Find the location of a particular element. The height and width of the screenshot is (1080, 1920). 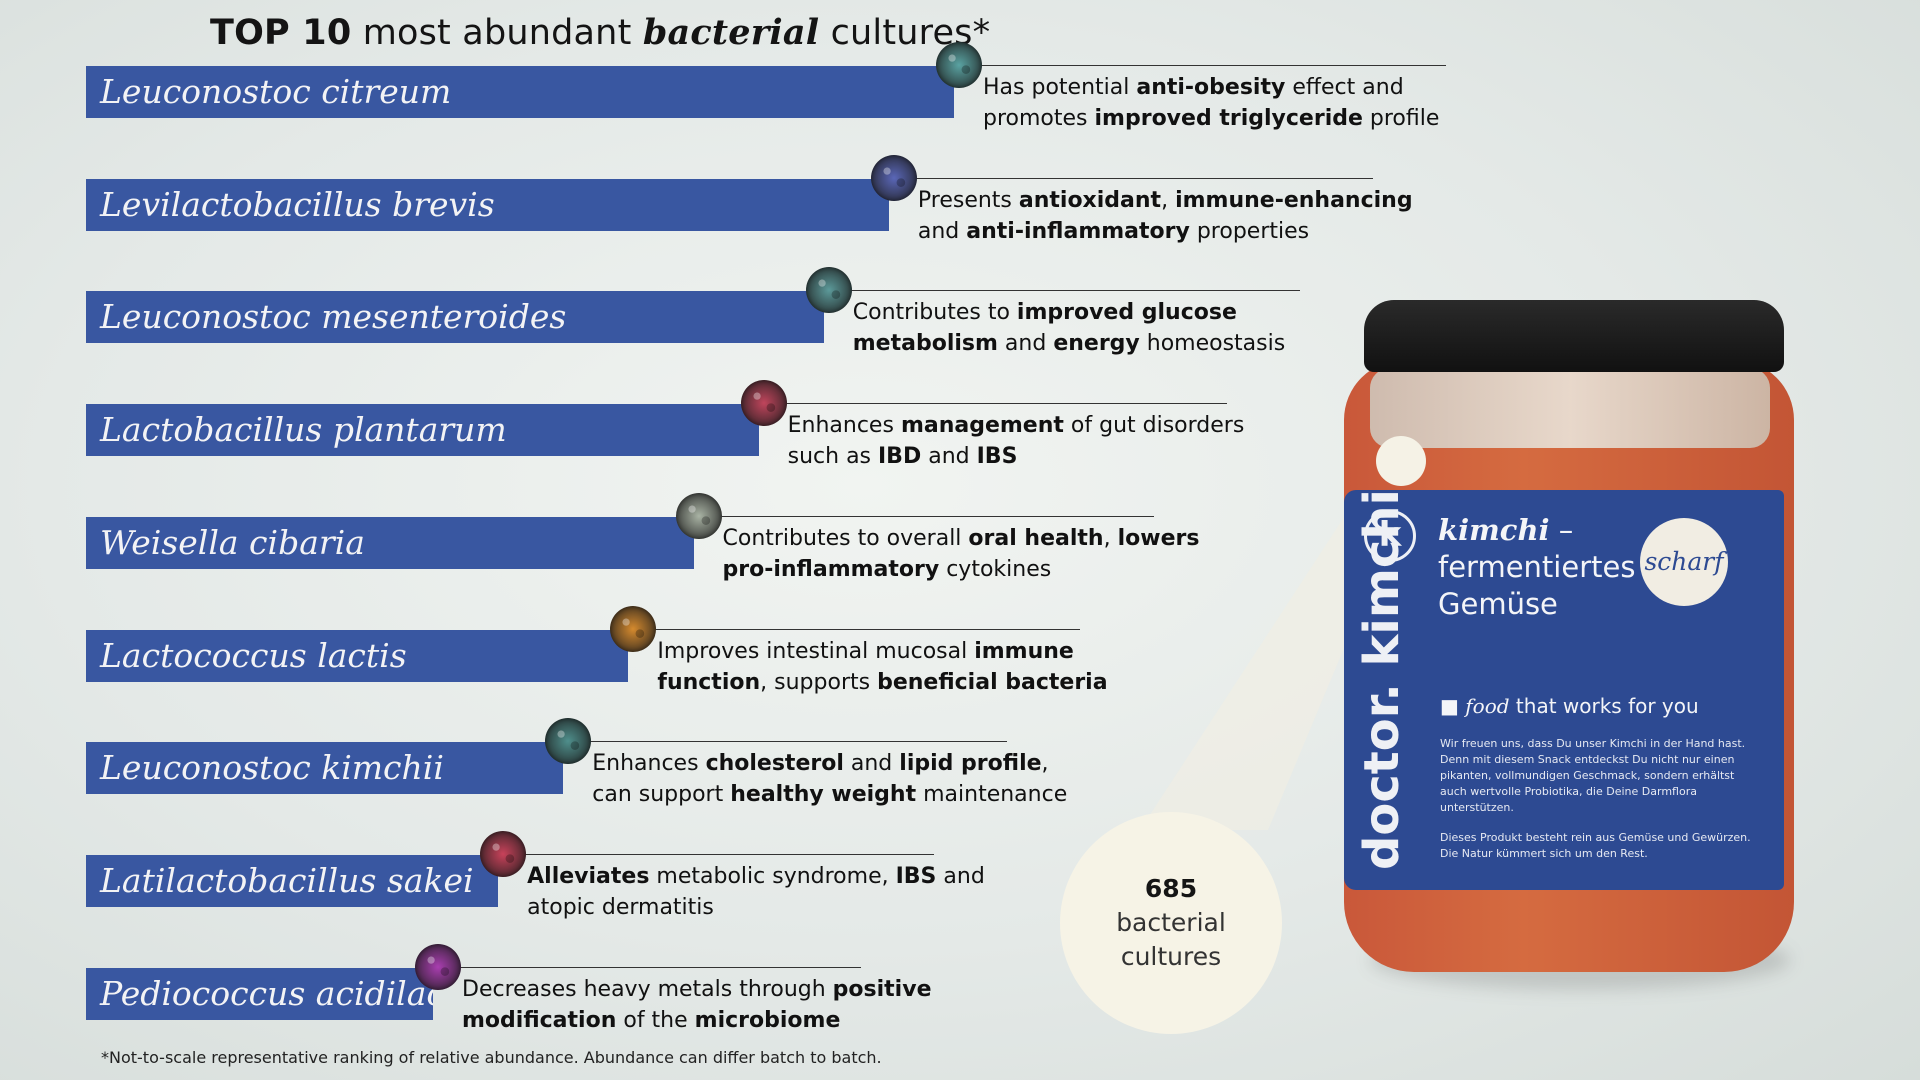

culture-count-circle: 685 bacterial cultures is located at coordinates (1171, 923).